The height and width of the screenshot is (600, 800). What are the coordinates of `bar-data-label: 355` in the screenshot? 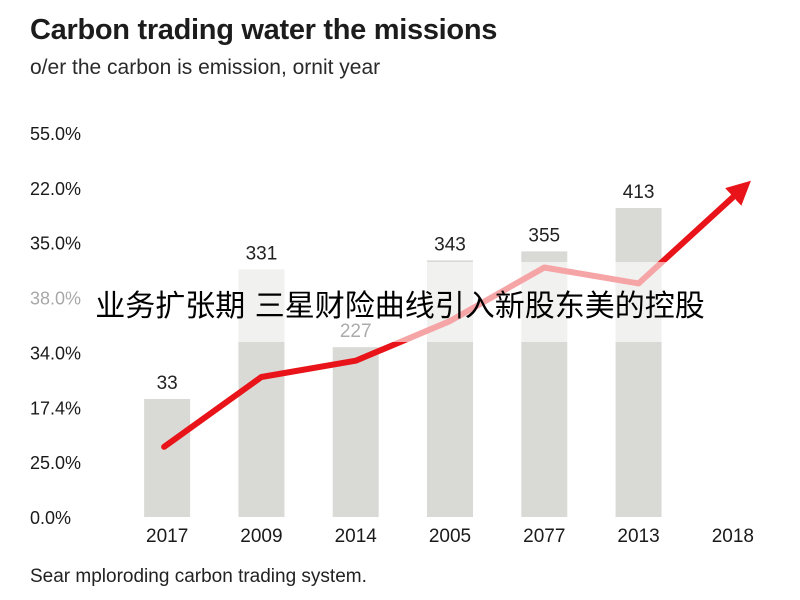 It's located at (544, 235).